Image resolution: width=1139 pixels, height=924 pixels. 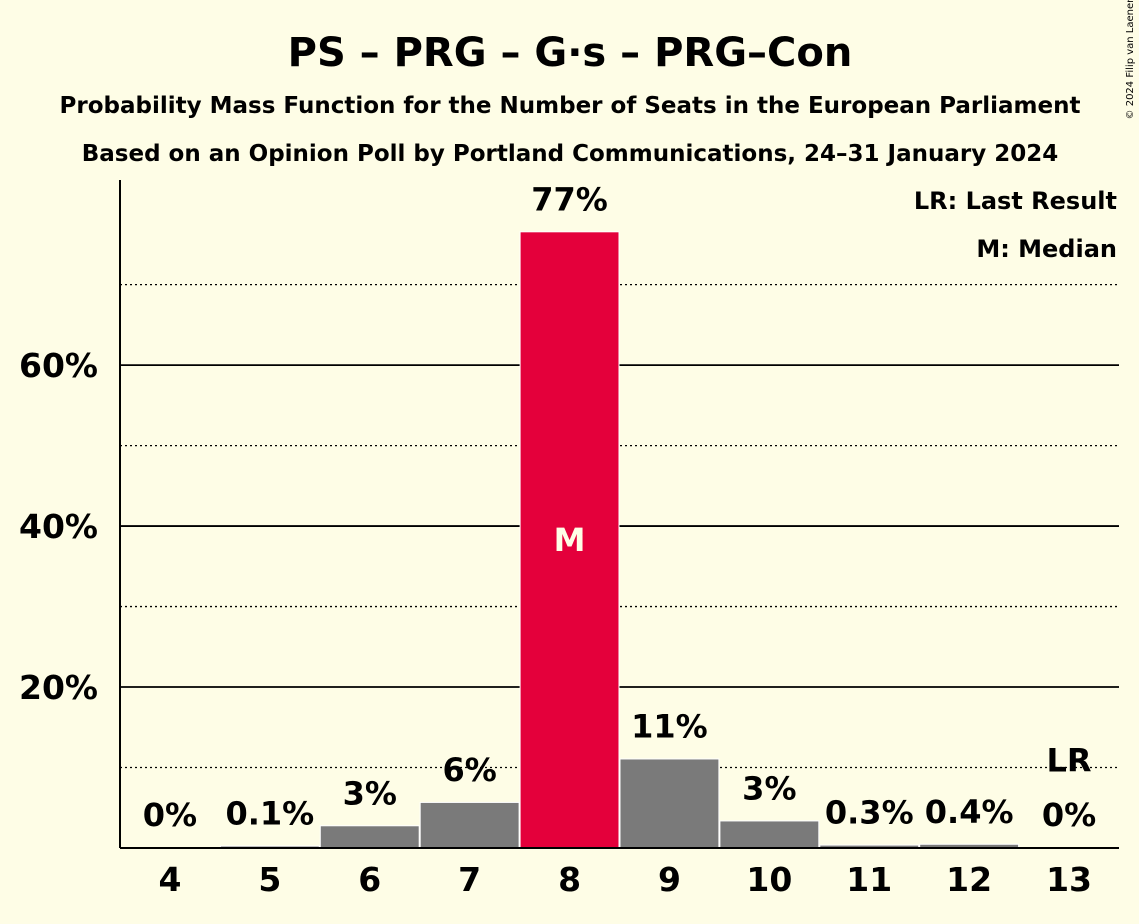 I want to click on y-tick-label-40: 40%, so click(x=58, y=526).